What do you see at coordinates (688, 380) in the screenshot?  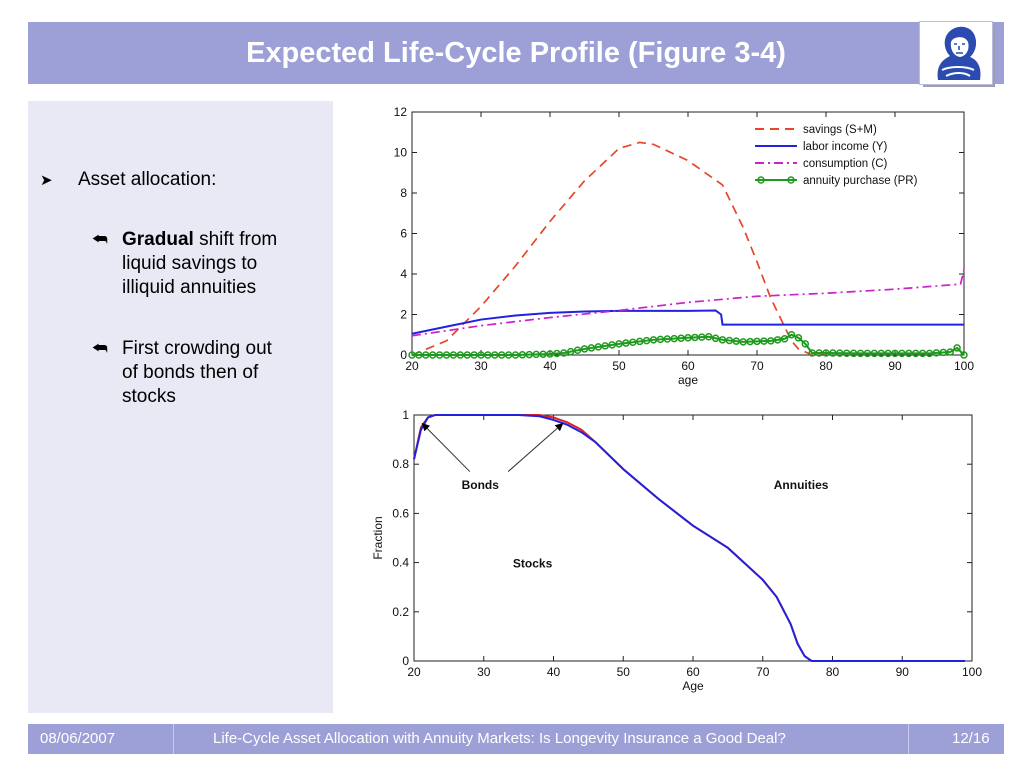 I see `chart1-x-axis-label: age` at bounding box center [688, 380].